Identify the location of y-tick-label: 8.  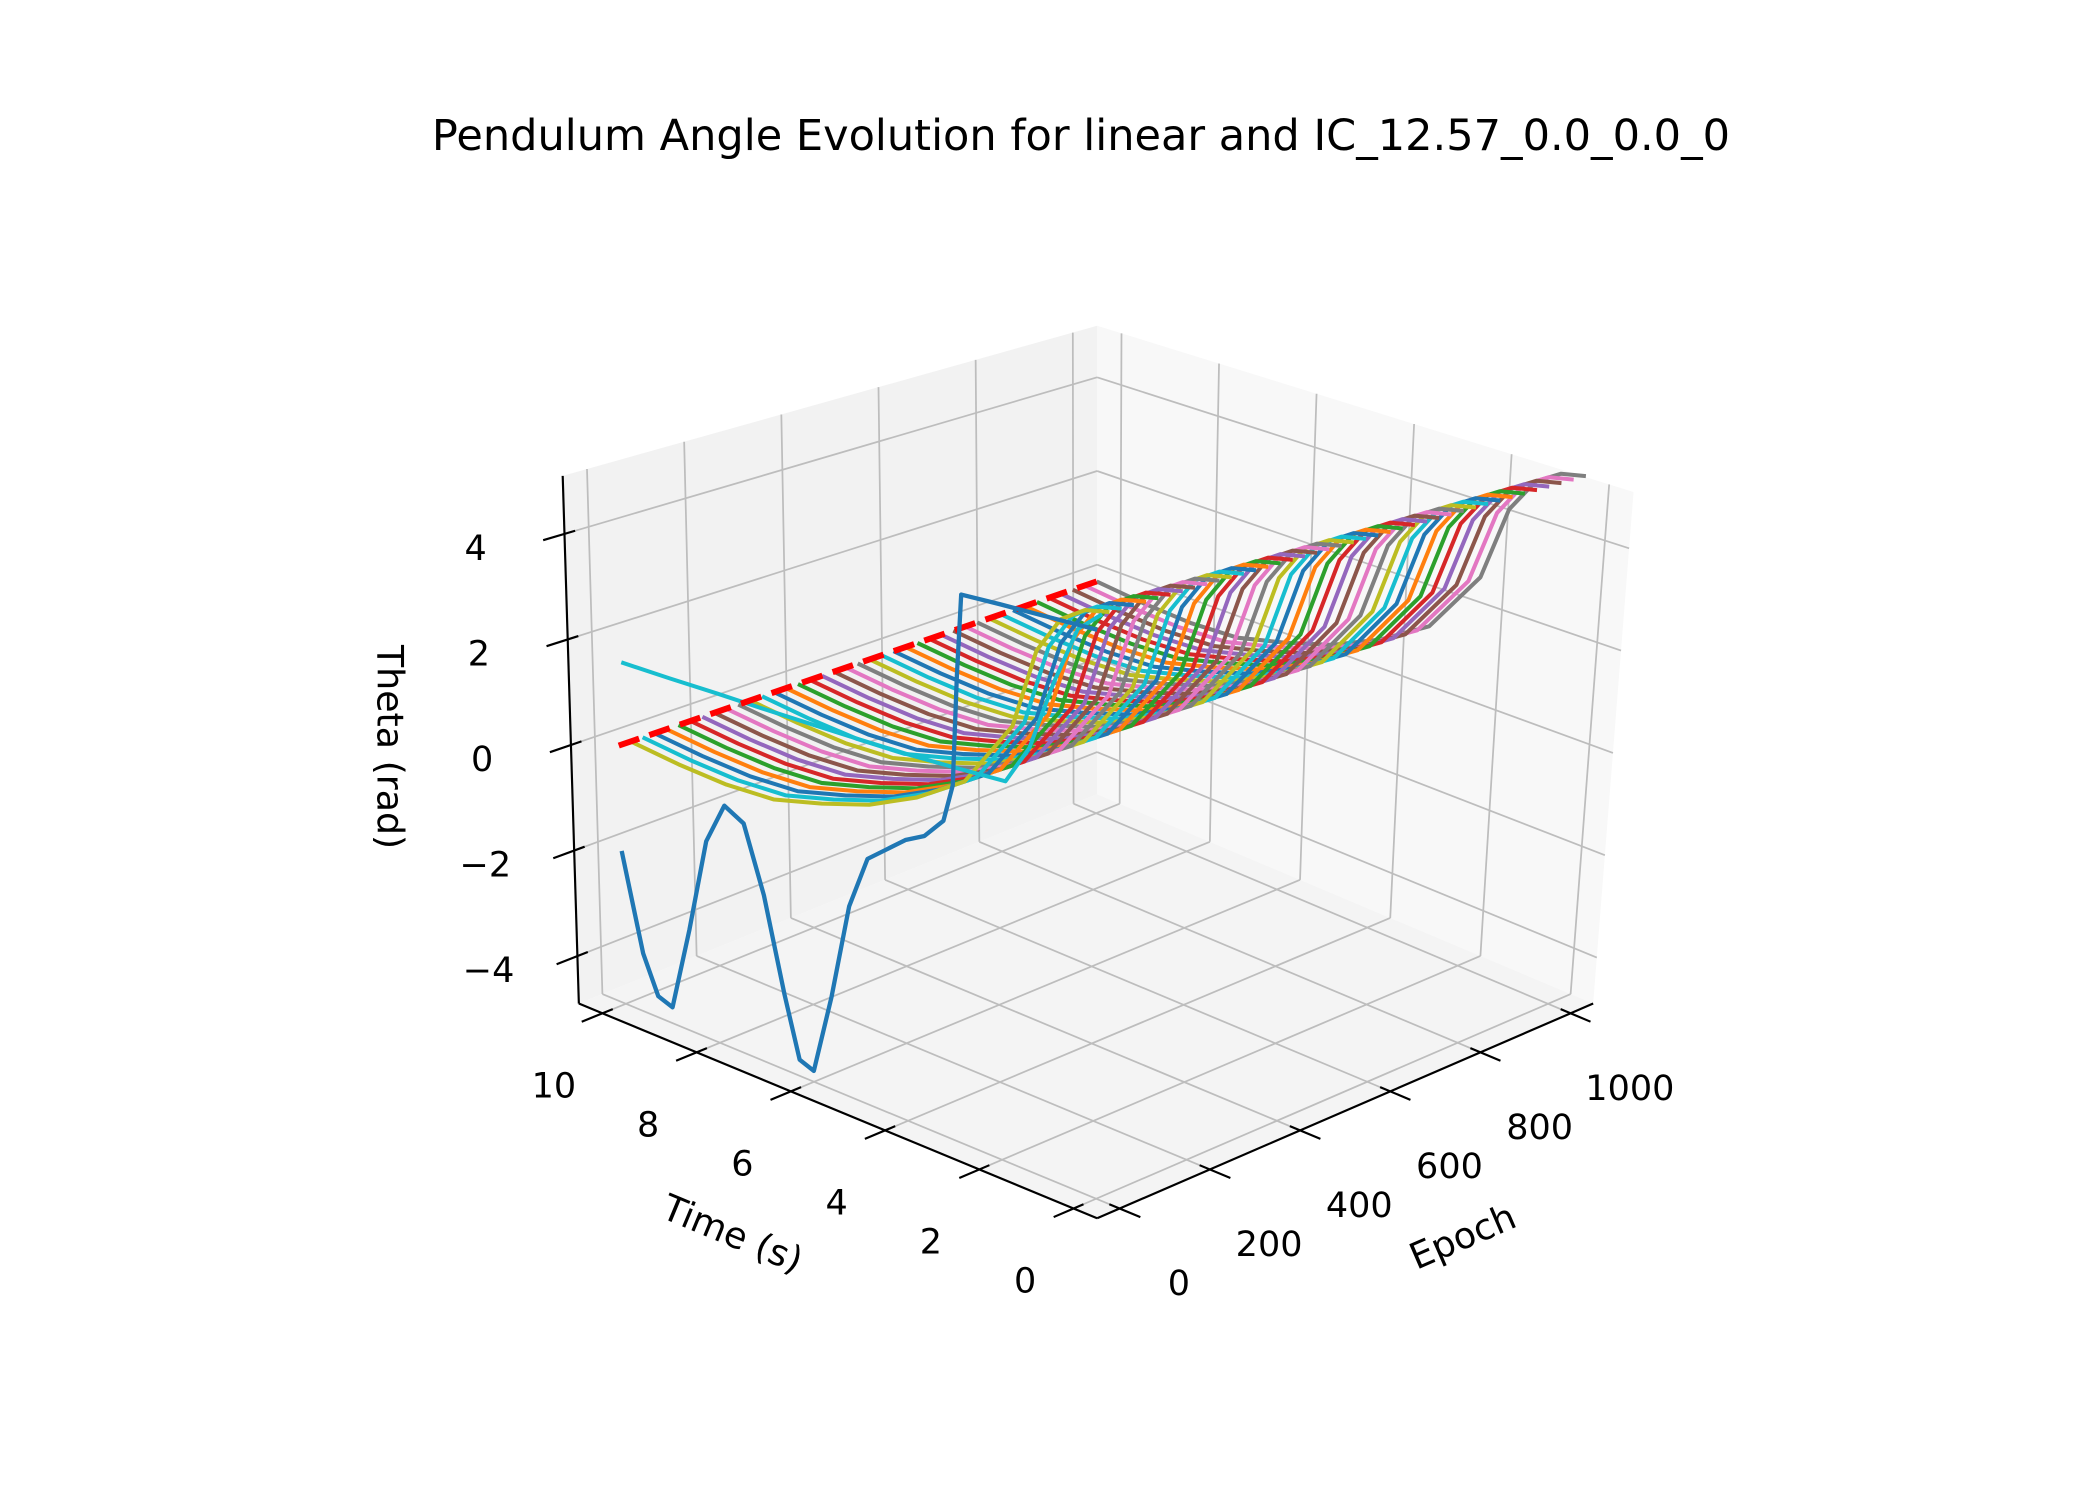
(648, 1125).